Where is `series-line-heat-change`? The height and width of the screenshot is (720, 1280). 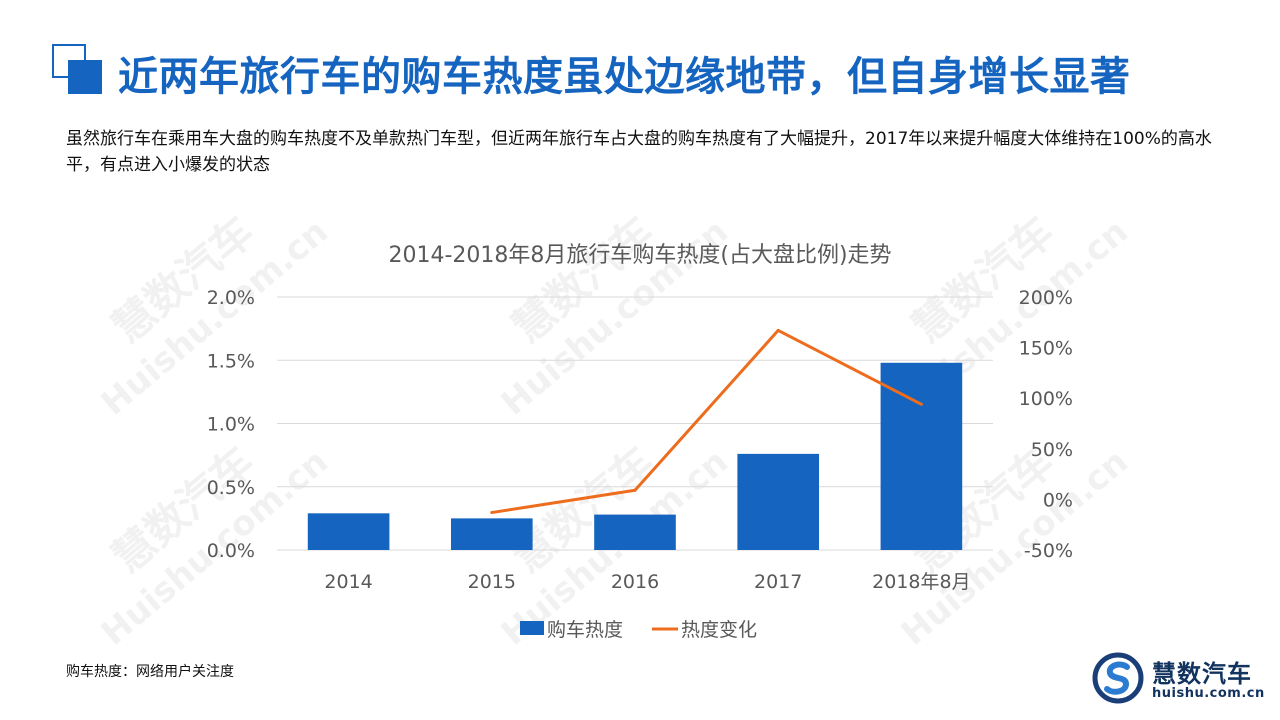 series-line-heat-change is located at coordinates (707, 421).